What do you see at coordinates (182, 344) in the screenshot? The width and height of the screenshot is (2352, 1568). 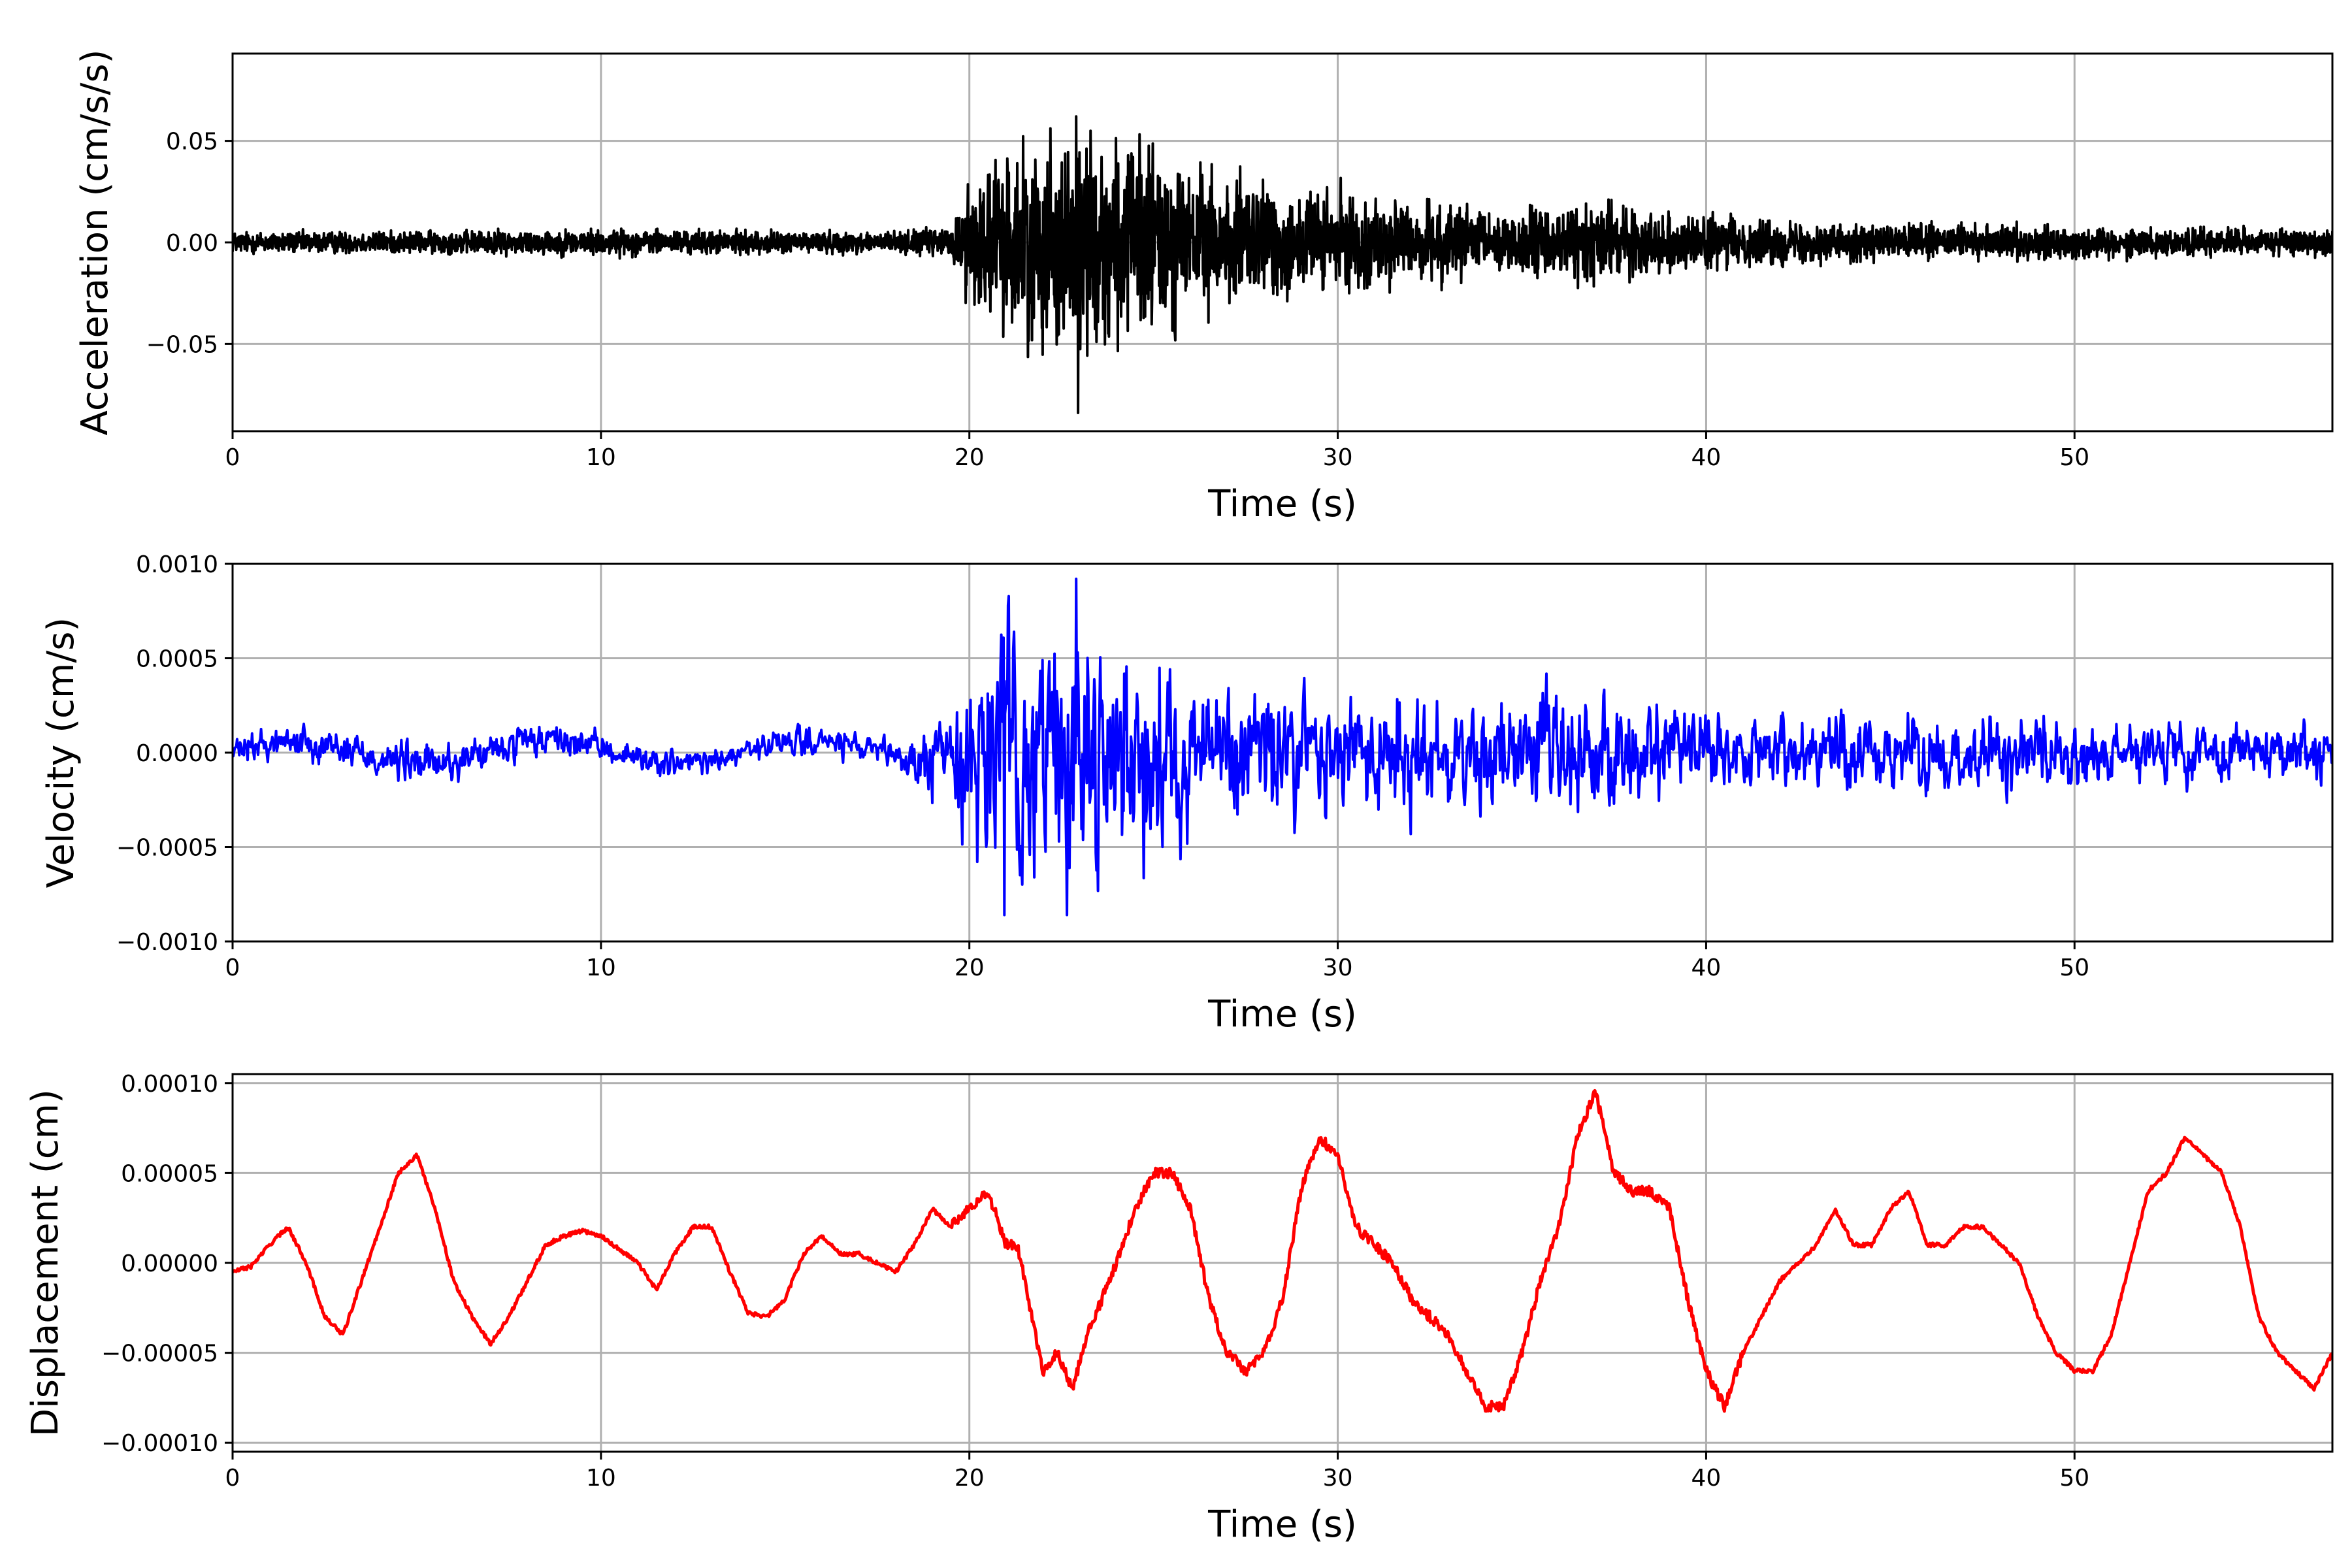 I see `y-tick-label-2: −0.05` at bounding box center [182, 344].